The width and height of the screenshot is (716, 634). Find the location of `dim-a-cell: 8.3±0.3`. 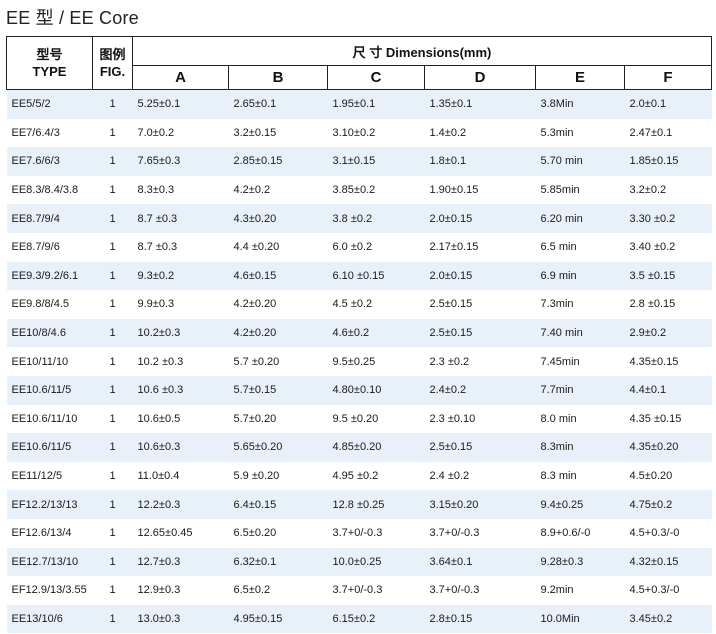

dim-a-cell: 8.3±0.3 is located at coordinates (156, 190).